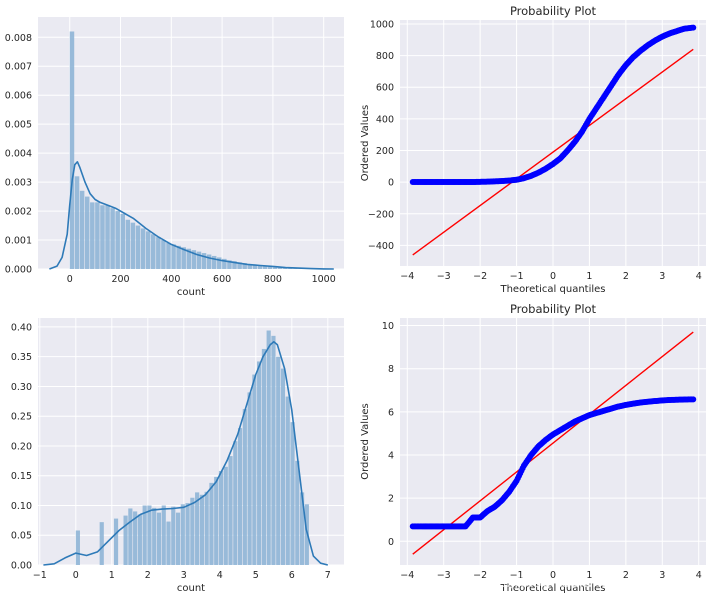  Describe the element at coordinates (589, 575) in the screenshot. I see `x-tick-label: 1` at that location.